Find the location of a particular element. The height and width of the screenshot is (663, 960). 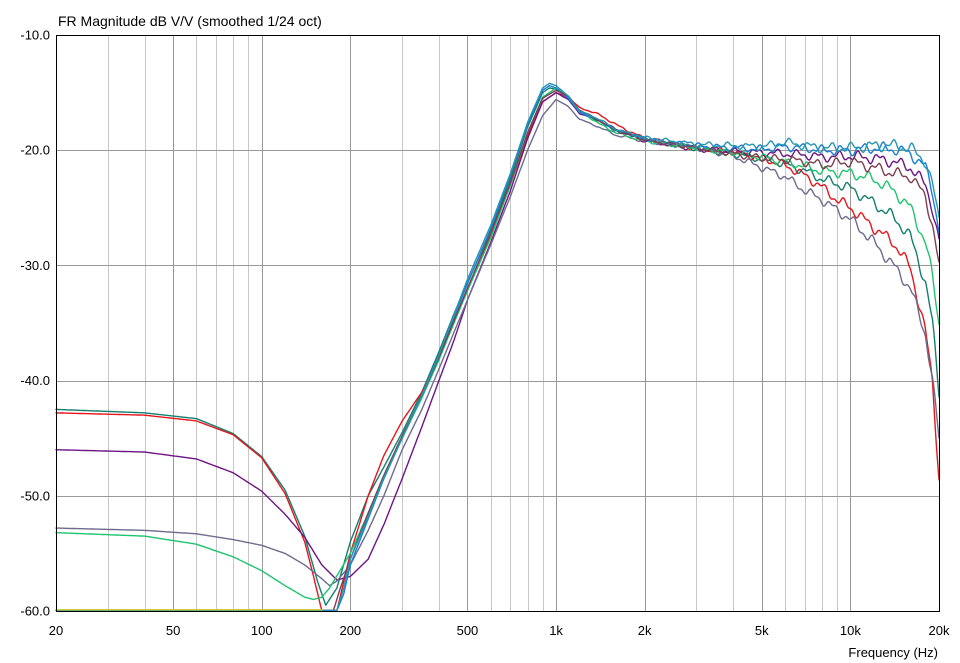

x-tick-label: 200 is located at coordinates (350, 630).